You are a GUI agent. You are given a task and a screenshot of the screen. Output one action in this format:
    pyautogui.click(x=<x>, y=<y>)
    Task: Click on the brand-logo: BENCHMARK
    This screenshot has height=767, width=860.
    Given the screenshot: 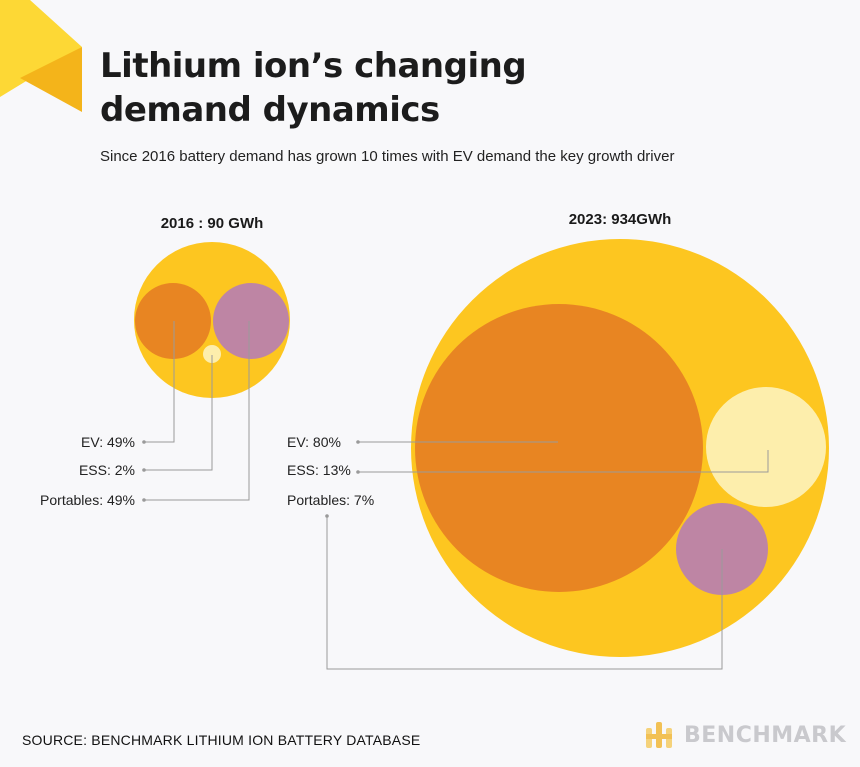 What is the action you would take?
    pyautogui.click(x=745, y=735)
    